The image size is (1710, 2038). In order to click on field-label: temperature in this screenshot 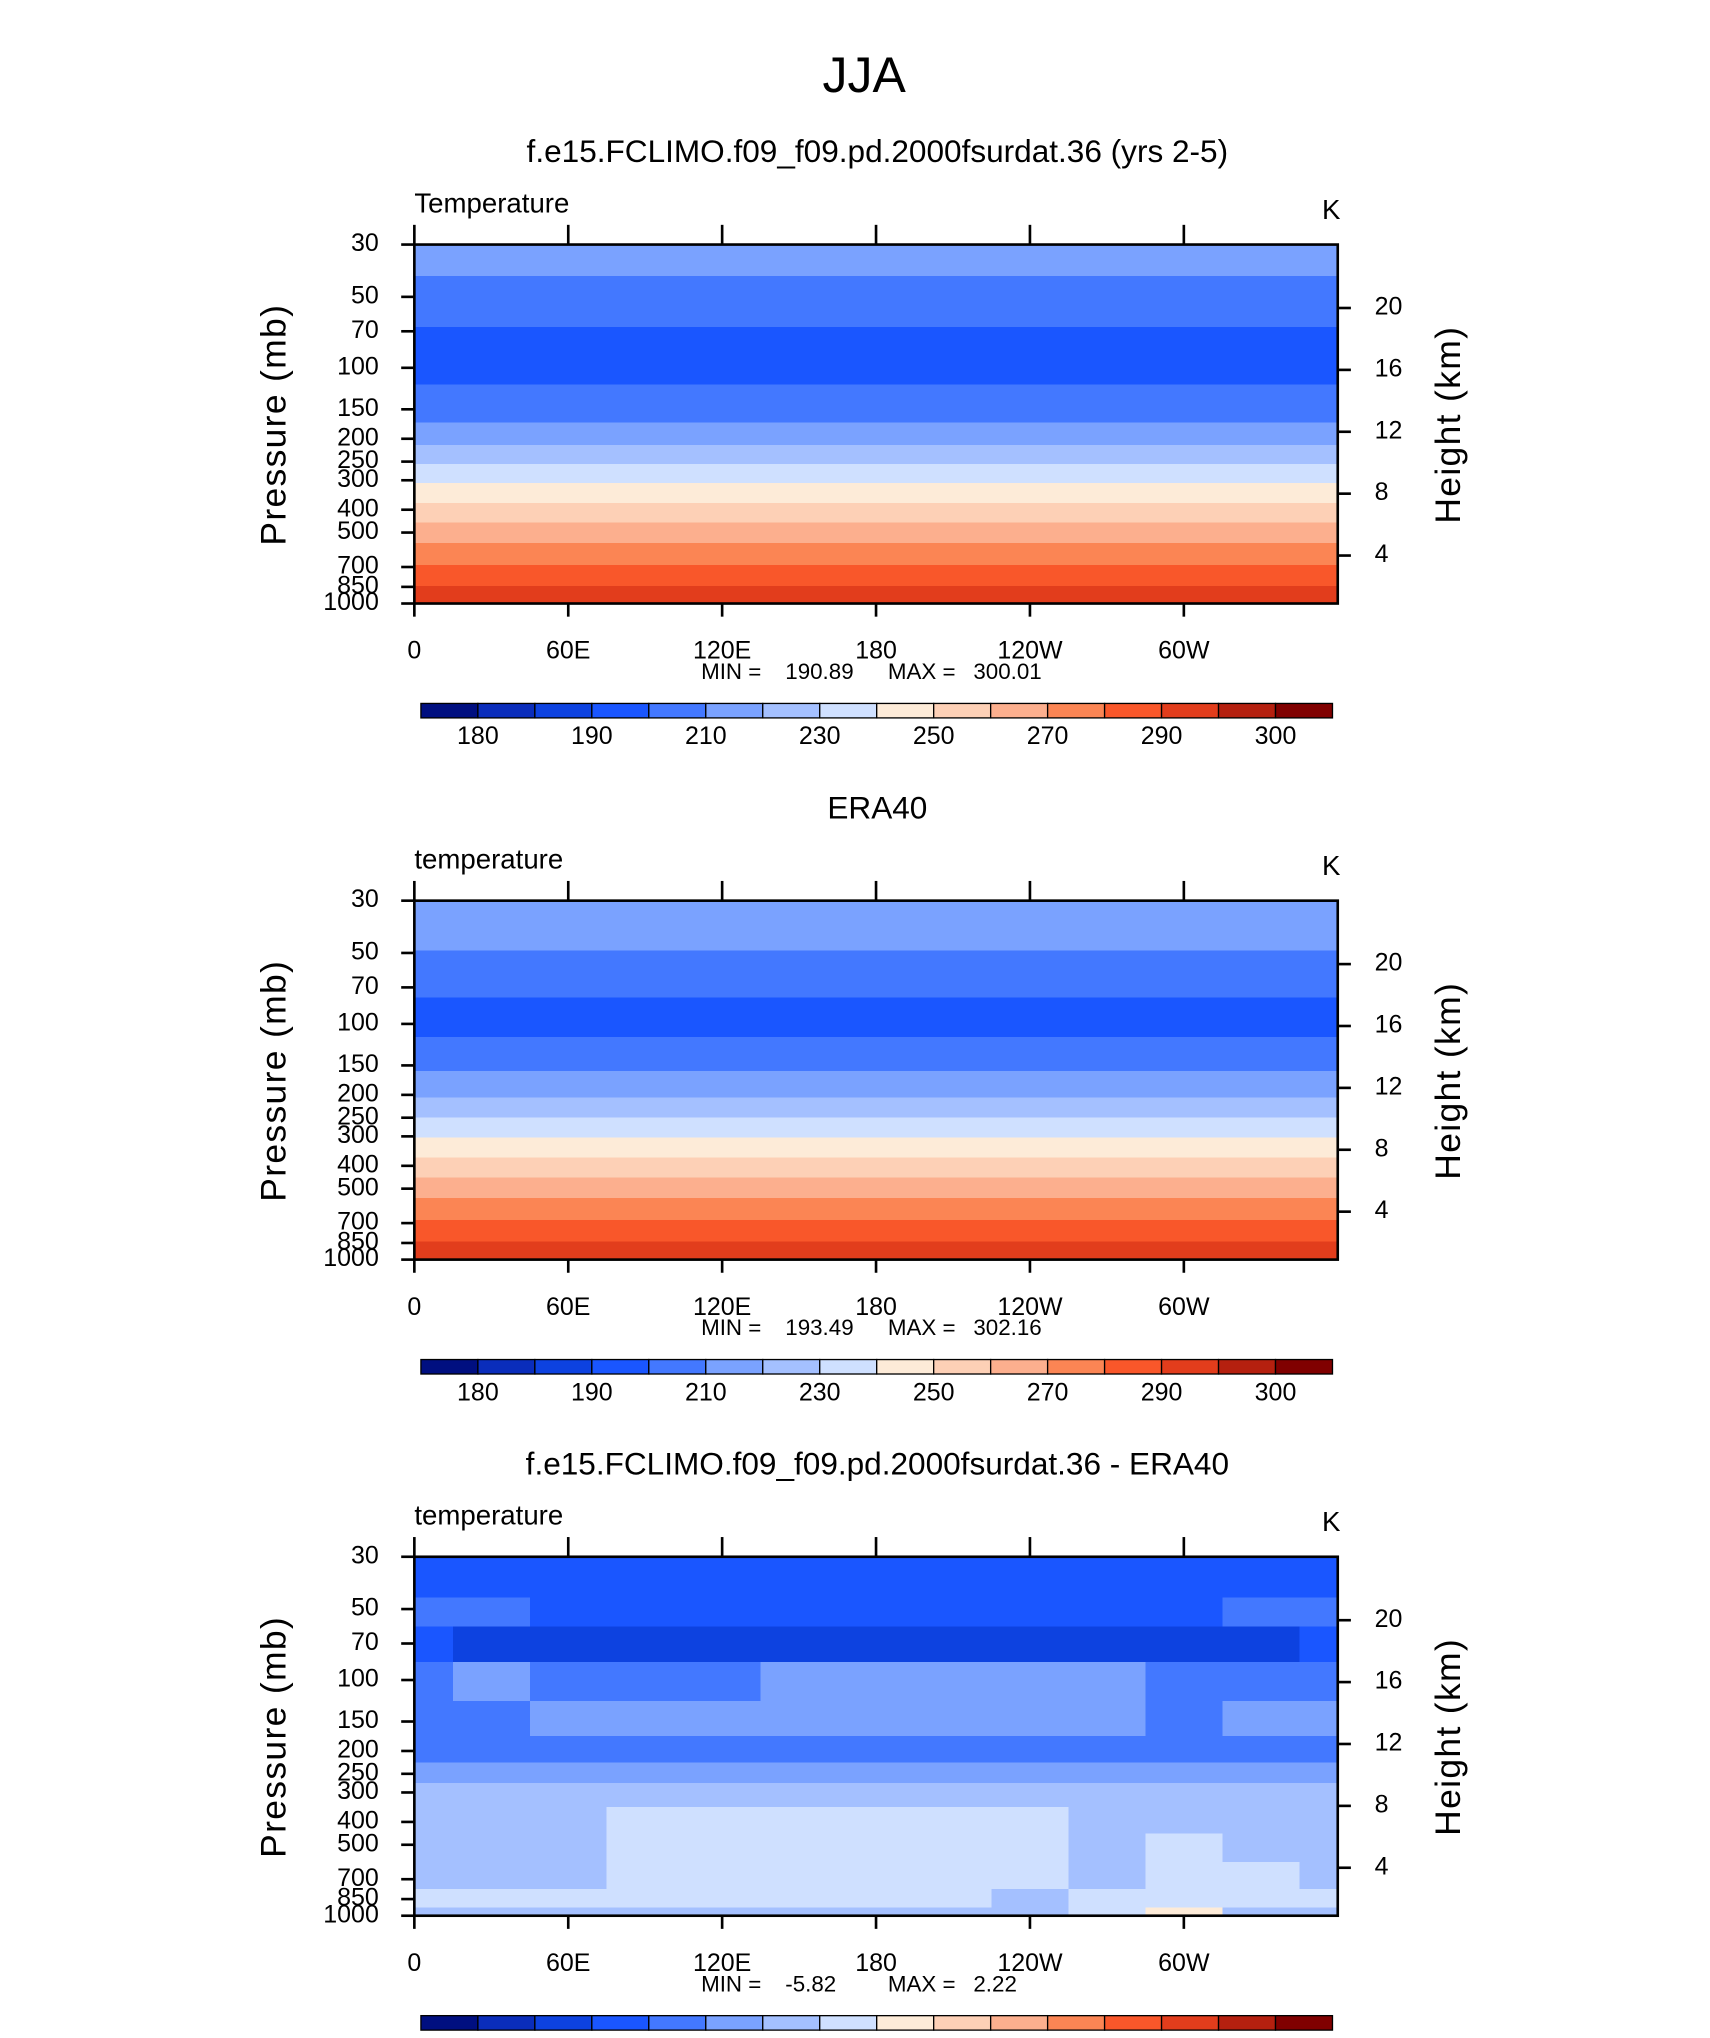, I will do `click(488, 1515)`.